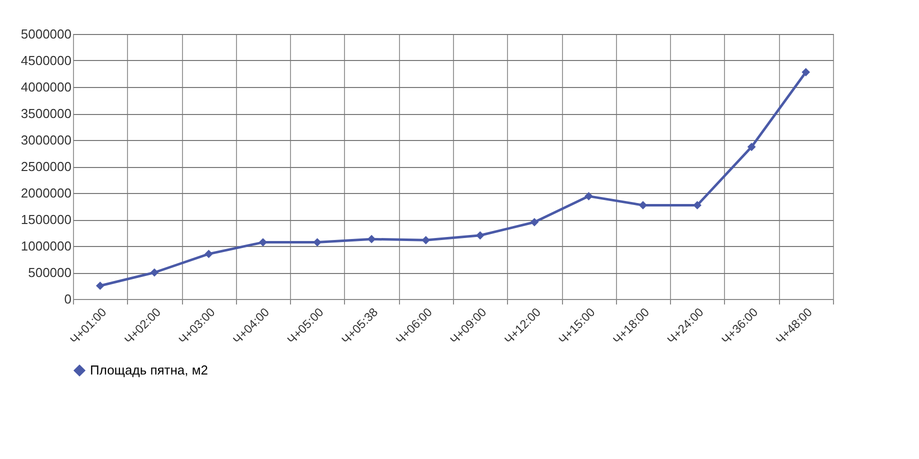  What do you see at coordinates (68, 299) in the screenshot?
I see `y-tick-label: 0` at bounding box center [68, 299].